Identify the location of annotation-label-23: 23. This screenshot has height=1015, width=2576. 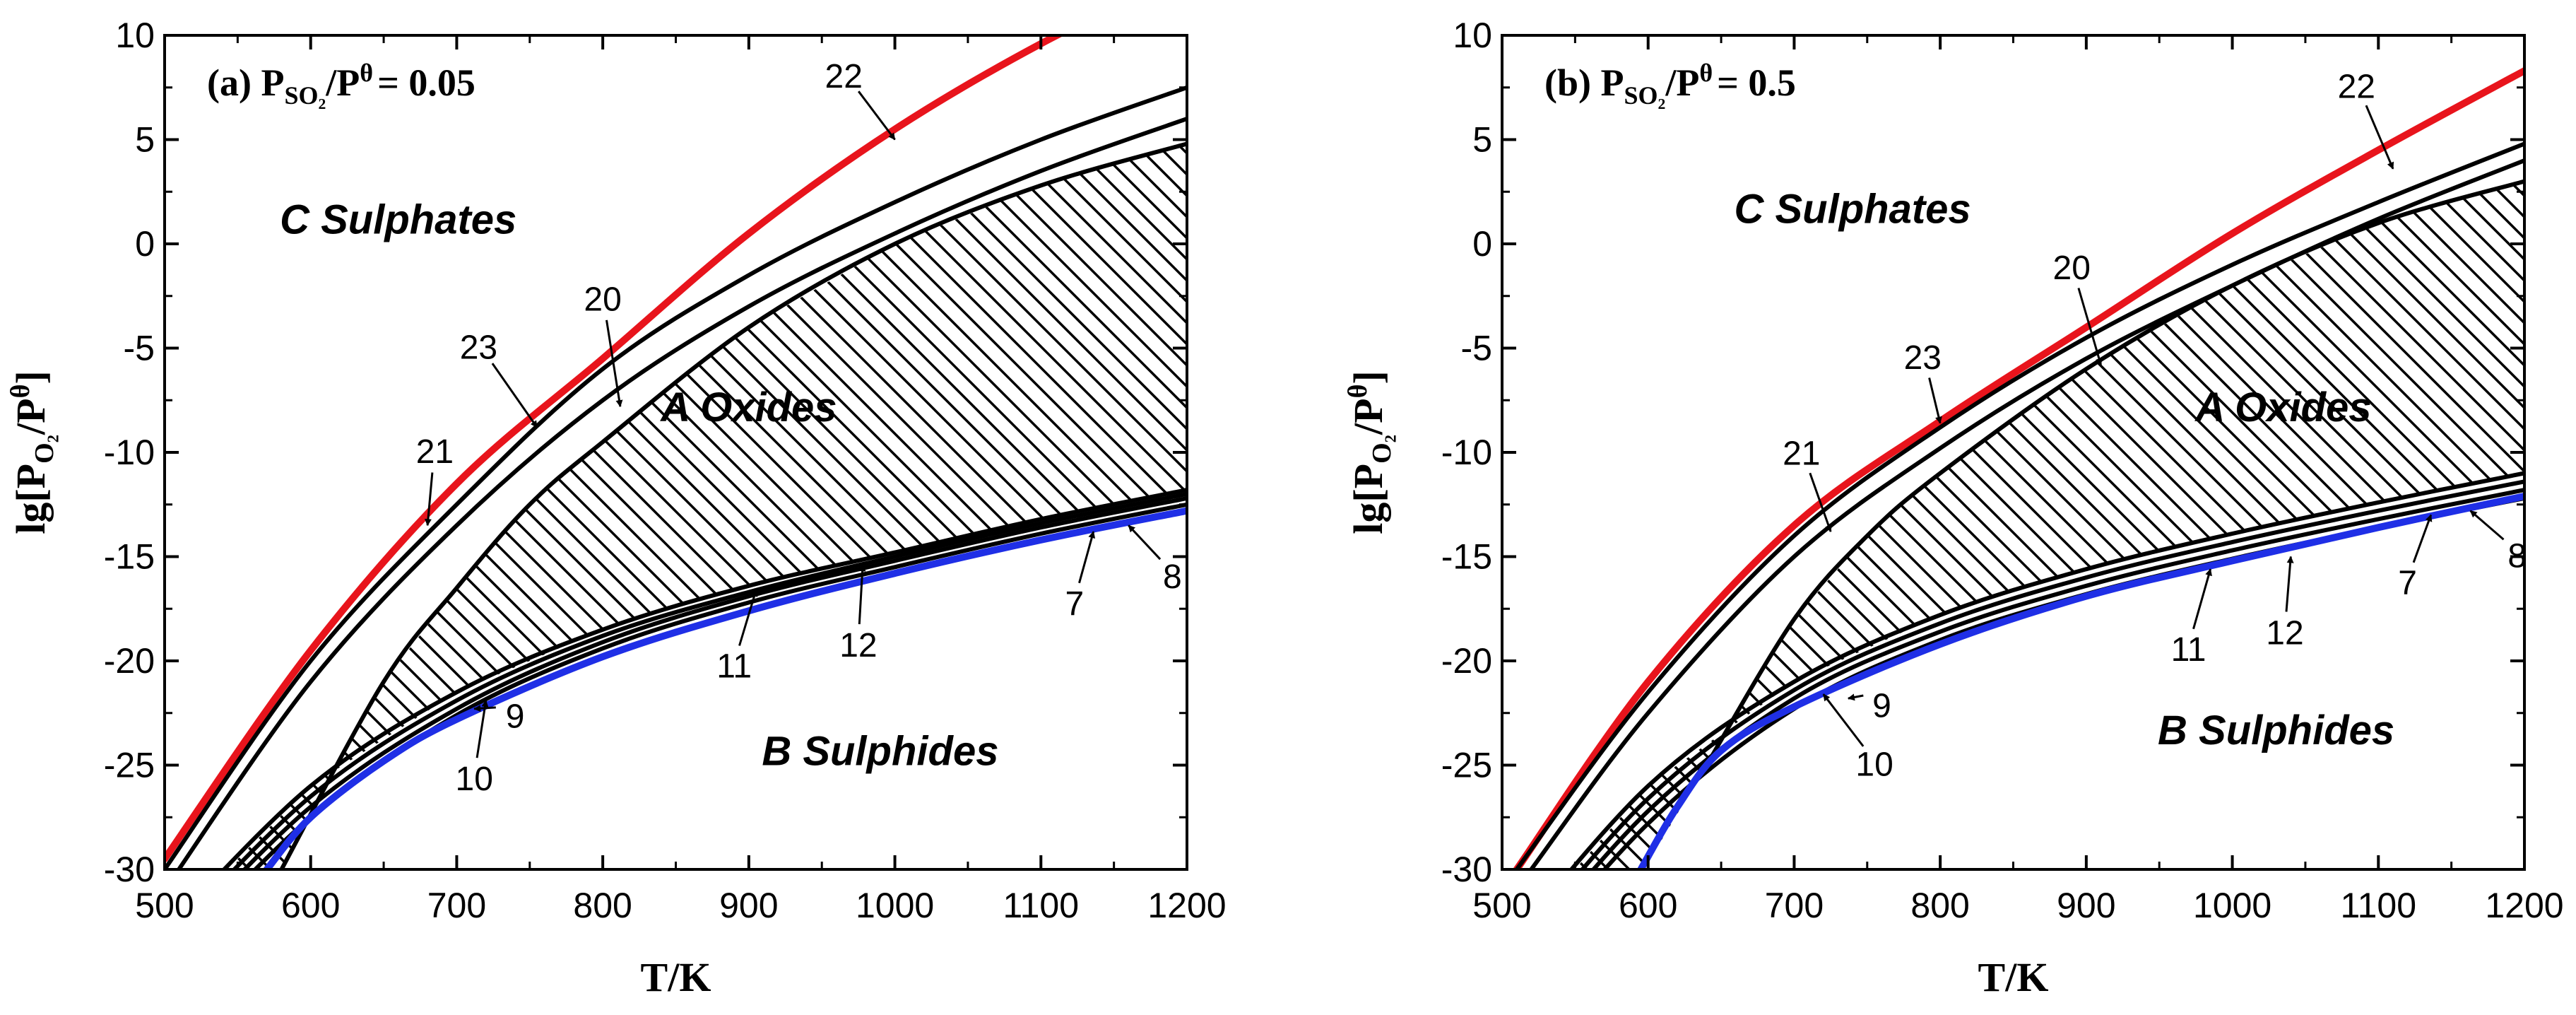
(478, 347).